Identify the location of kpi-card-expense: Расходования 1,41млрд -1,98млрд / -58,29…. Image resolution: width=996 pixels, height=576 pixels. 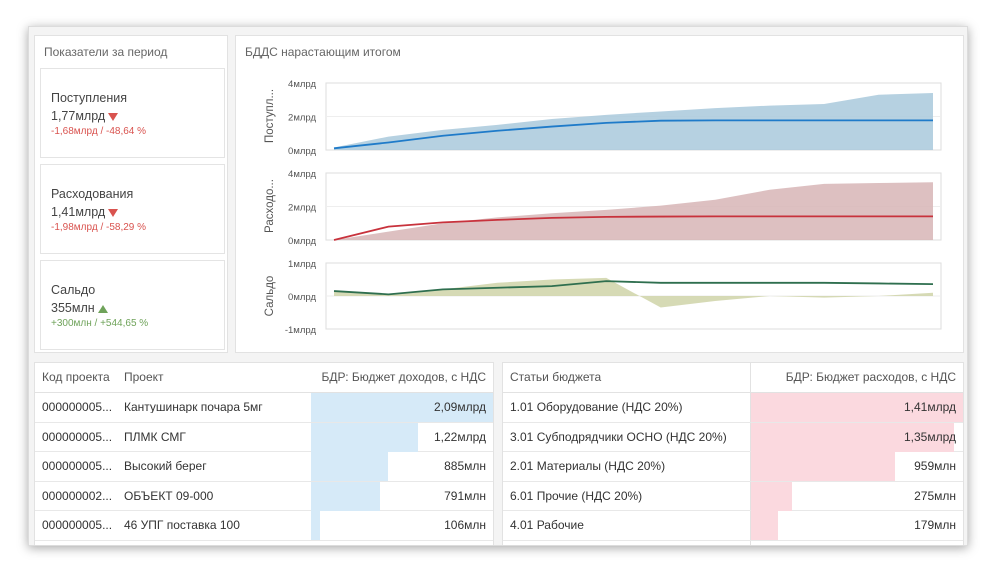
(132, 209).